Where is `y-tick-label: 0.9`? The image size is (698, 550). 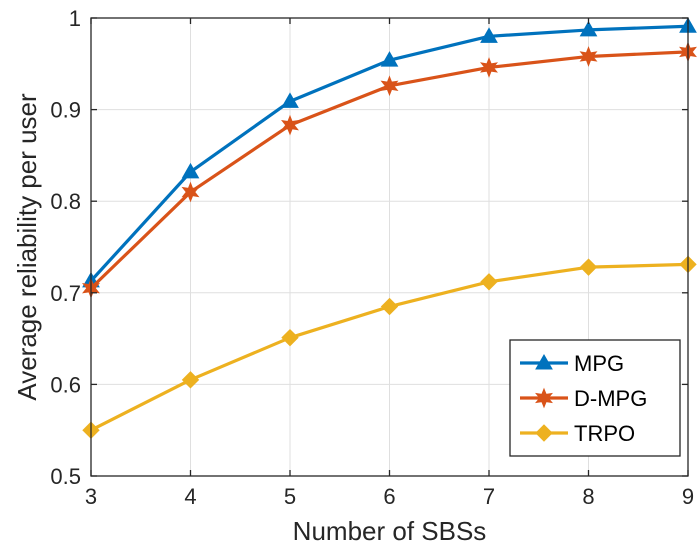
y-tick-label: 0.9 is located at coordinates (65, 110).